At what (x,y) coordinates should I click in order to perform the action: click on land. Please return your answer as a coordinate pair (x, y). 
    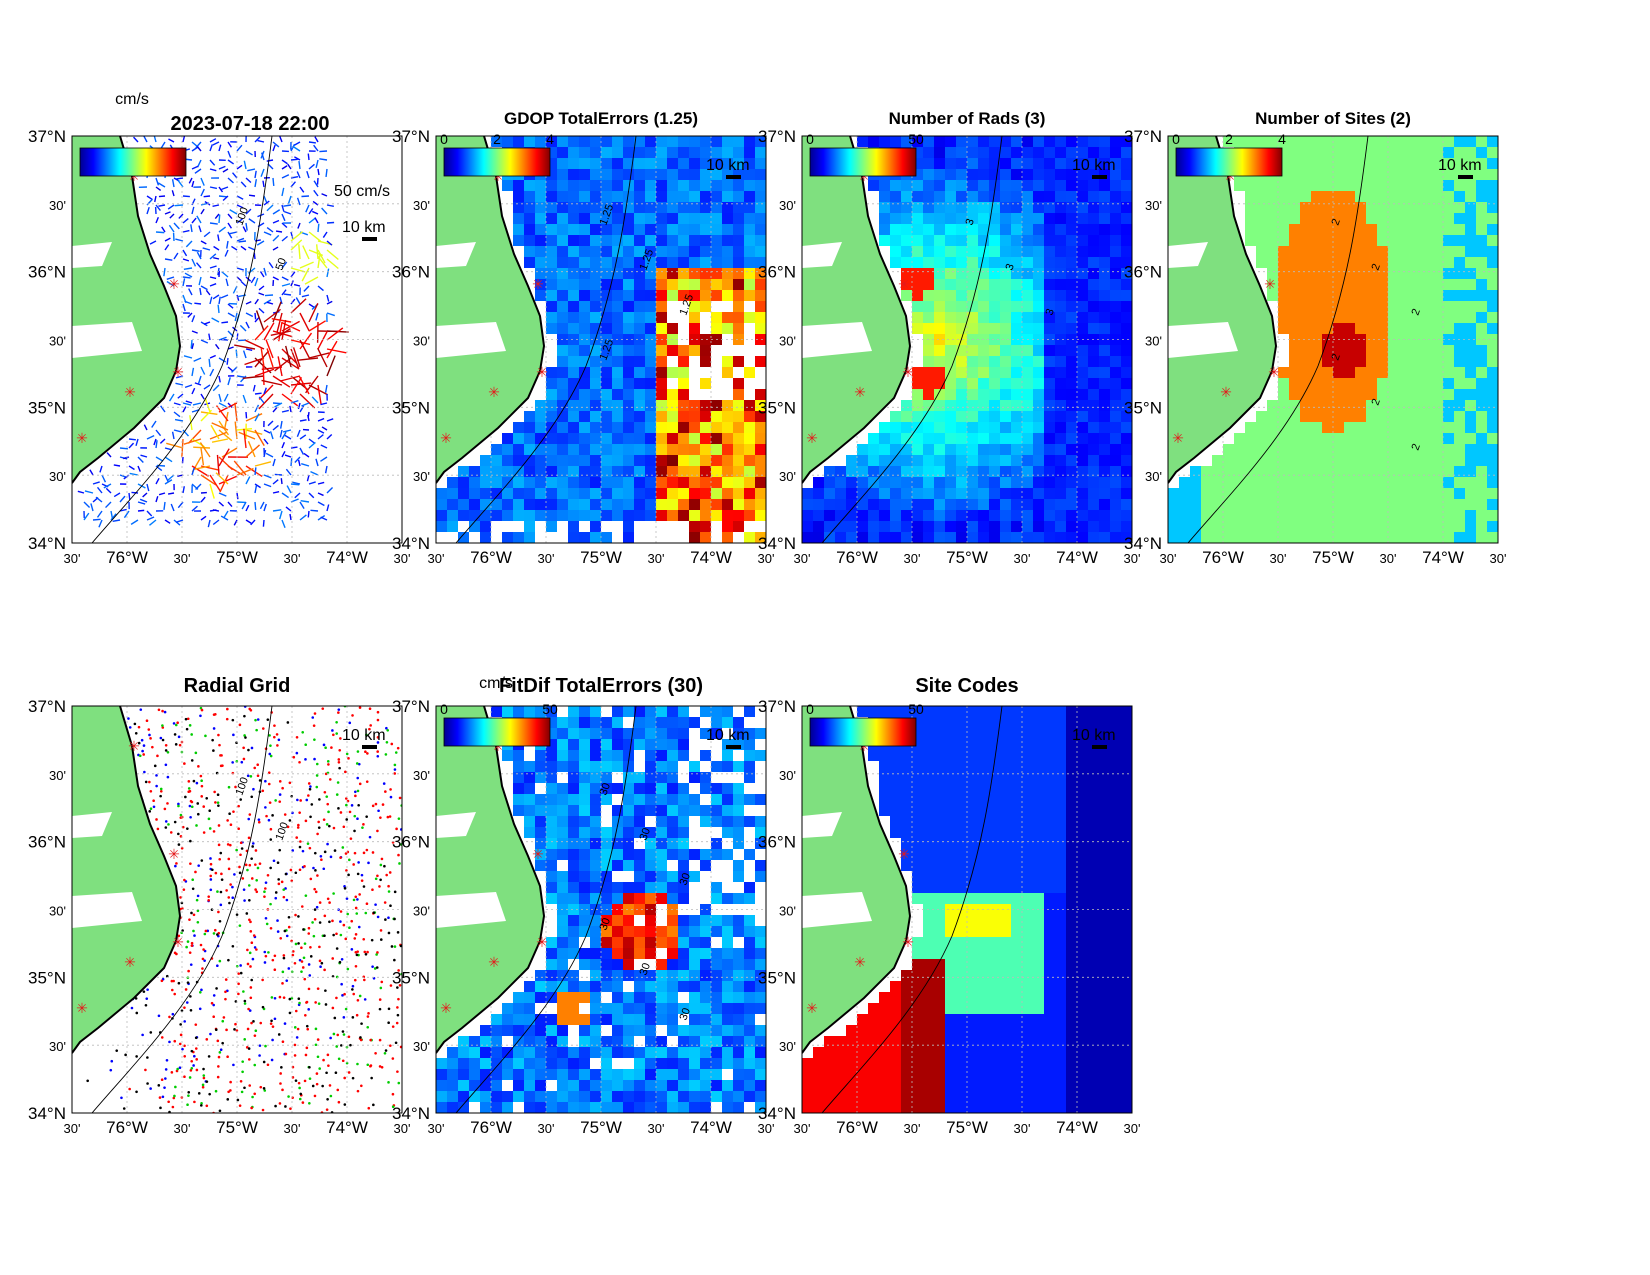
    Looking at the image, I should click on (126, 879).